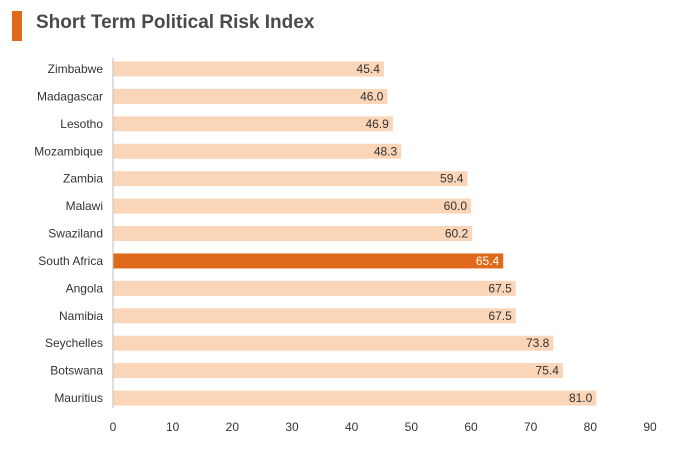 The image size is (681, 452). Describe the element at coordinates (314, 316) in the screenshot. I see `bar-namibia` at that location.